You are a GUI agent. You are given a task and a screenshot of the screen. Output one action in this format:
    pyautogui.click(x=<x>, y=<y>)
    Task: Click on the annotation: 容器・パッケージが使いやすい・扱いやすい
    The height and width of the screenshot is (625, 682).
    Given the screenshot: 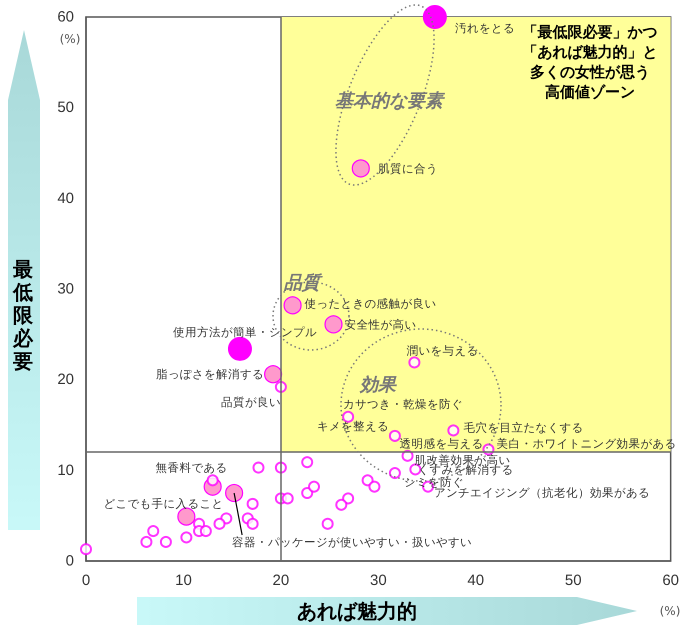 What is the action you would take?
    pyautogui.click(x=352, y=542)
    